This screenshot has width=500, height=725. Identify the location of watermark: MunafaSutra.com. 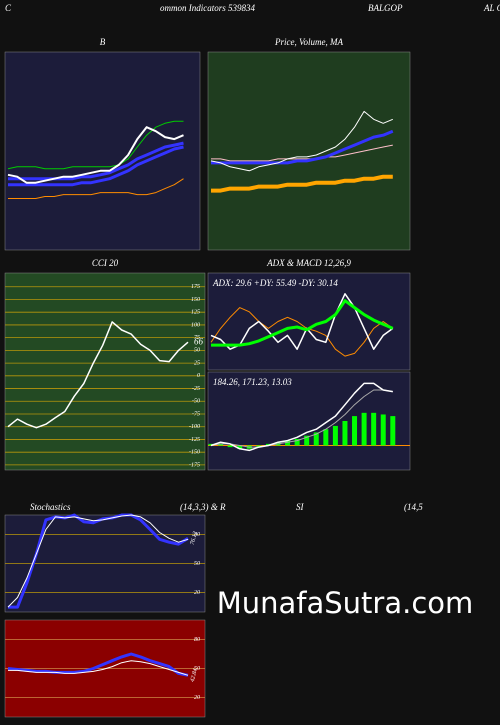
(345, 603).